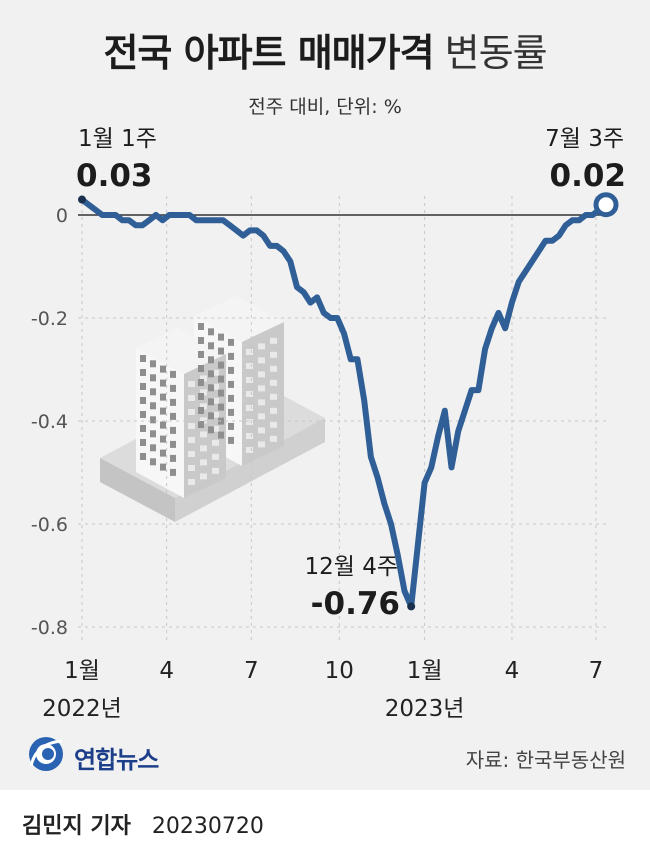 The width and height of the screenshot is (650, 851). What do you see at coordinates (606, 205) in the screenshot?
I see `end-point-marker` at bounding box center [606, 205].